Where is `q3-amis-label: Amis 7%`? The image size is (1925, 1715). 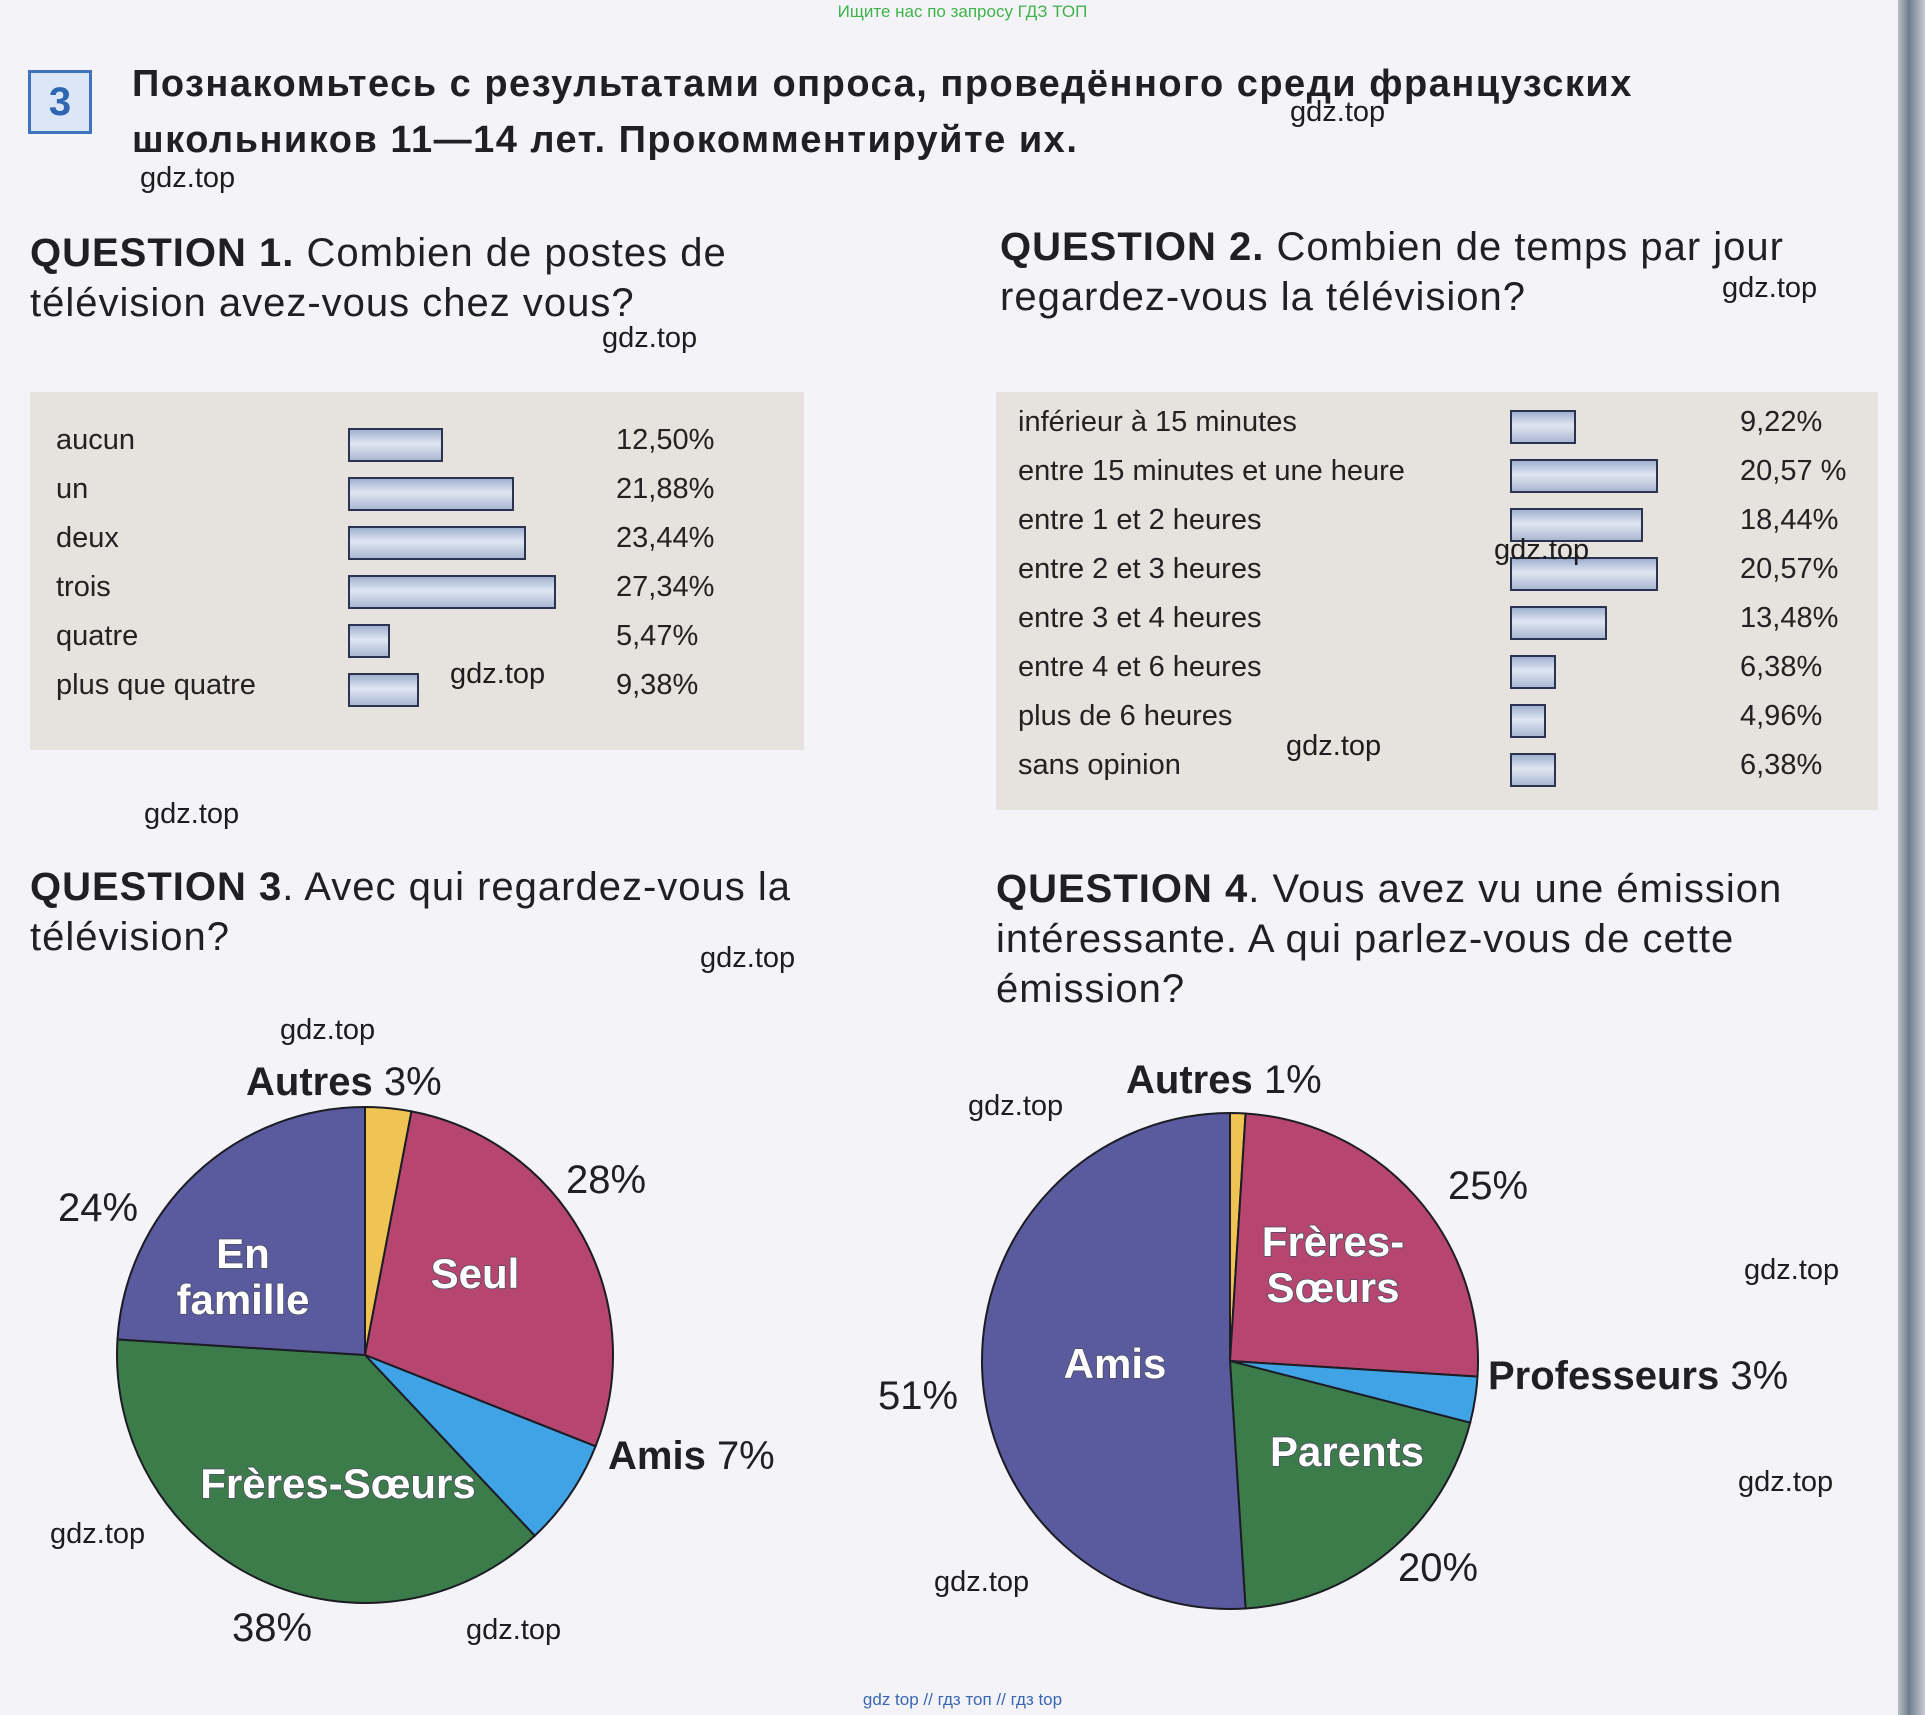
q3-amis-label: Amis 7% is located at coordinates (691, 1456).